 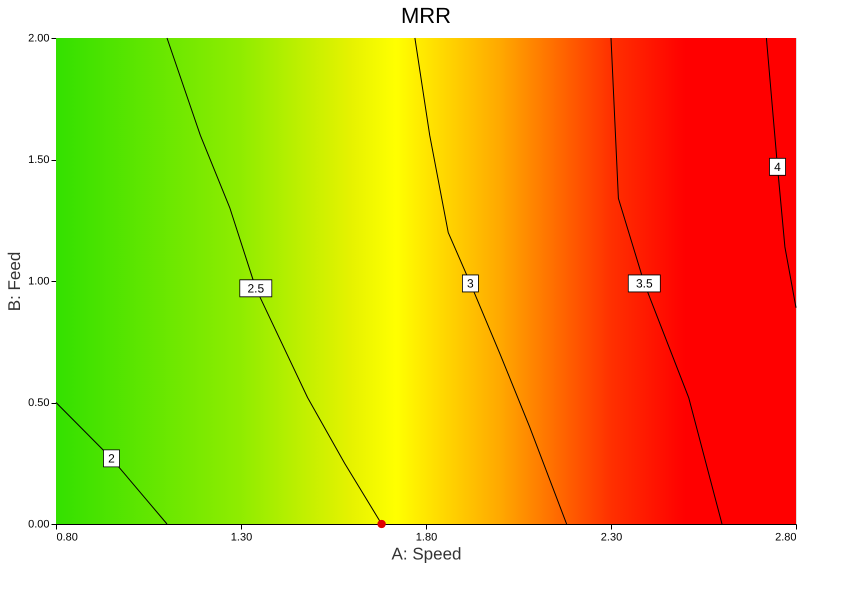 I want to click on y-tick-label: 0.50, so click(x=39, y=403).